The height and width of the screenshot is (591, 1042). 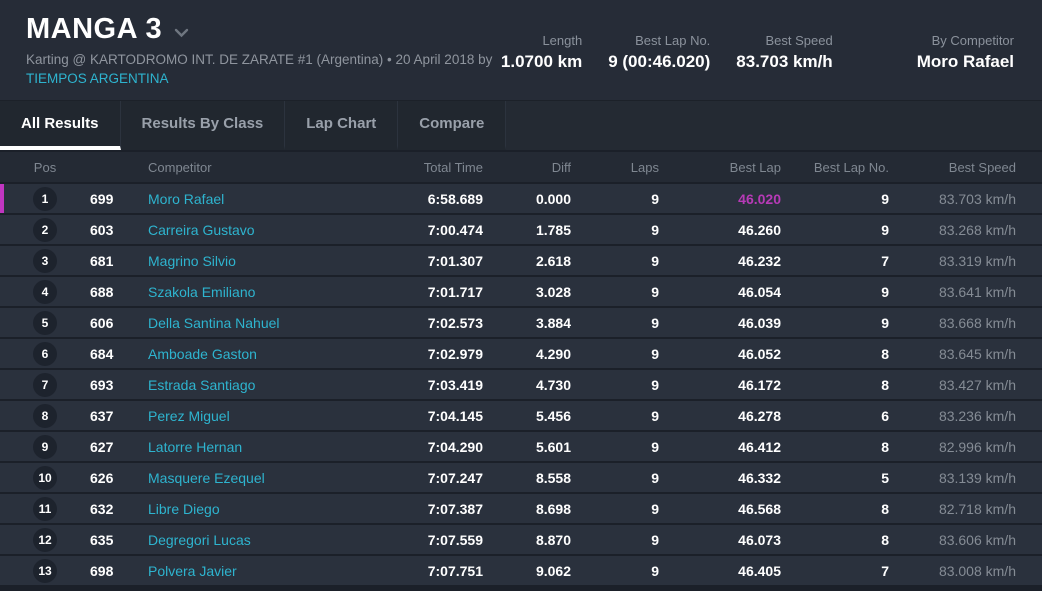 I want to click on position-badge: 9, so click(x=45, y=446).